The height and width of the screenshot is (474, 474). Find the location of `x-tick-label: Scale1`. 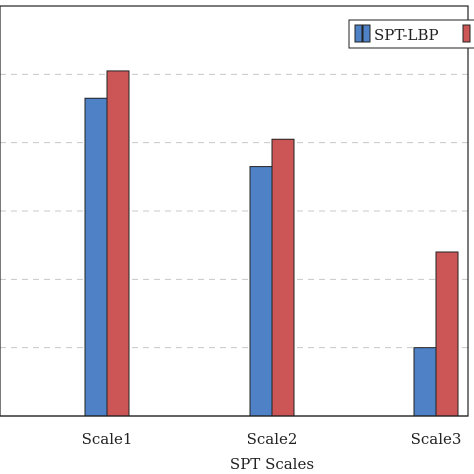

x-tick-label: Scale1 is located at coordinates (107, 439).